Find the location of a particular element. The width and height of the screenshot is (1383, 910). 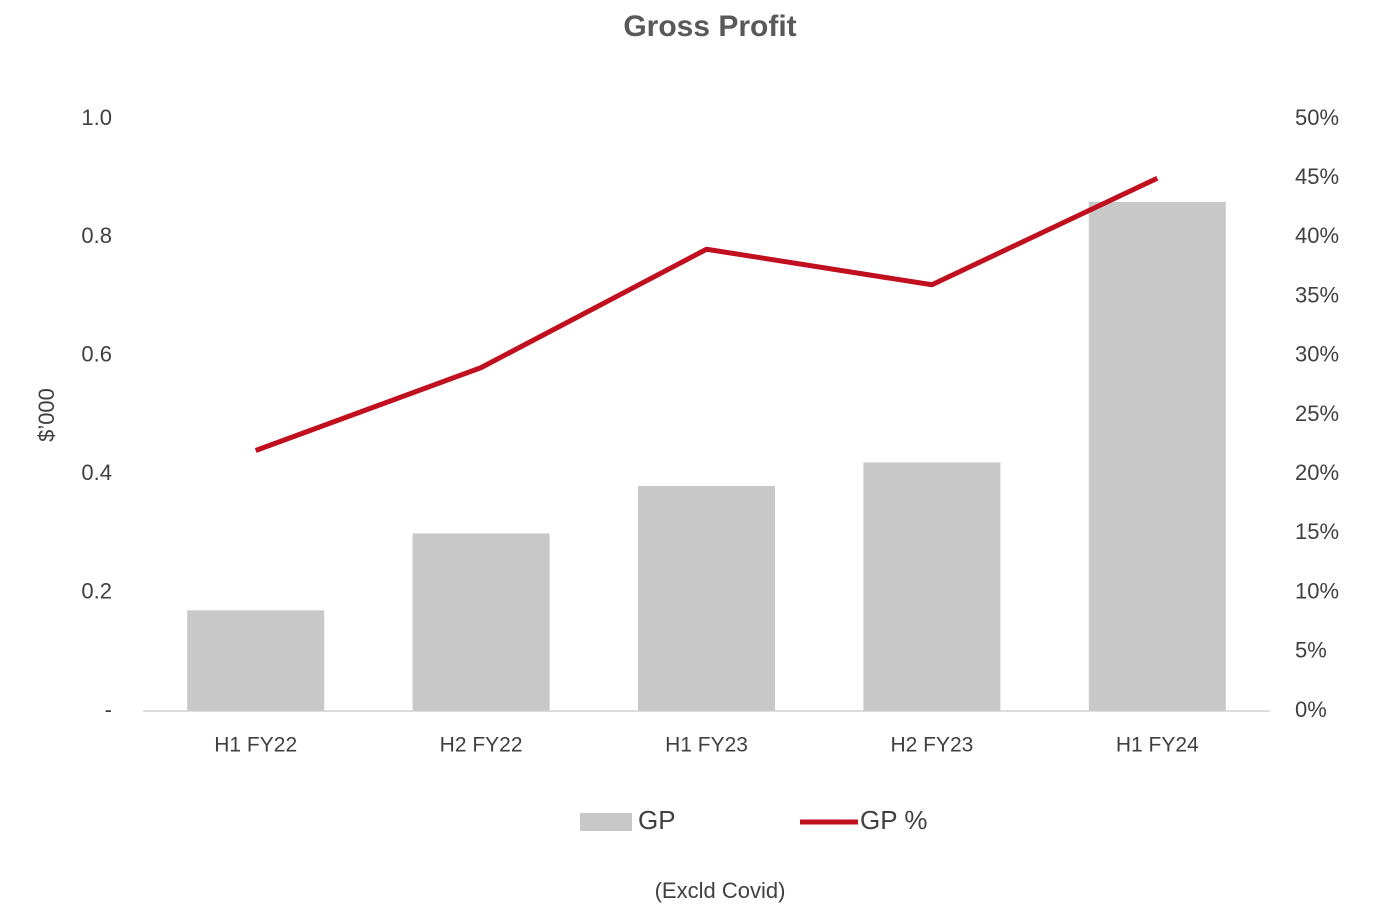

x-tick-label: H1 FY23 is located at coordinates (706, 745).